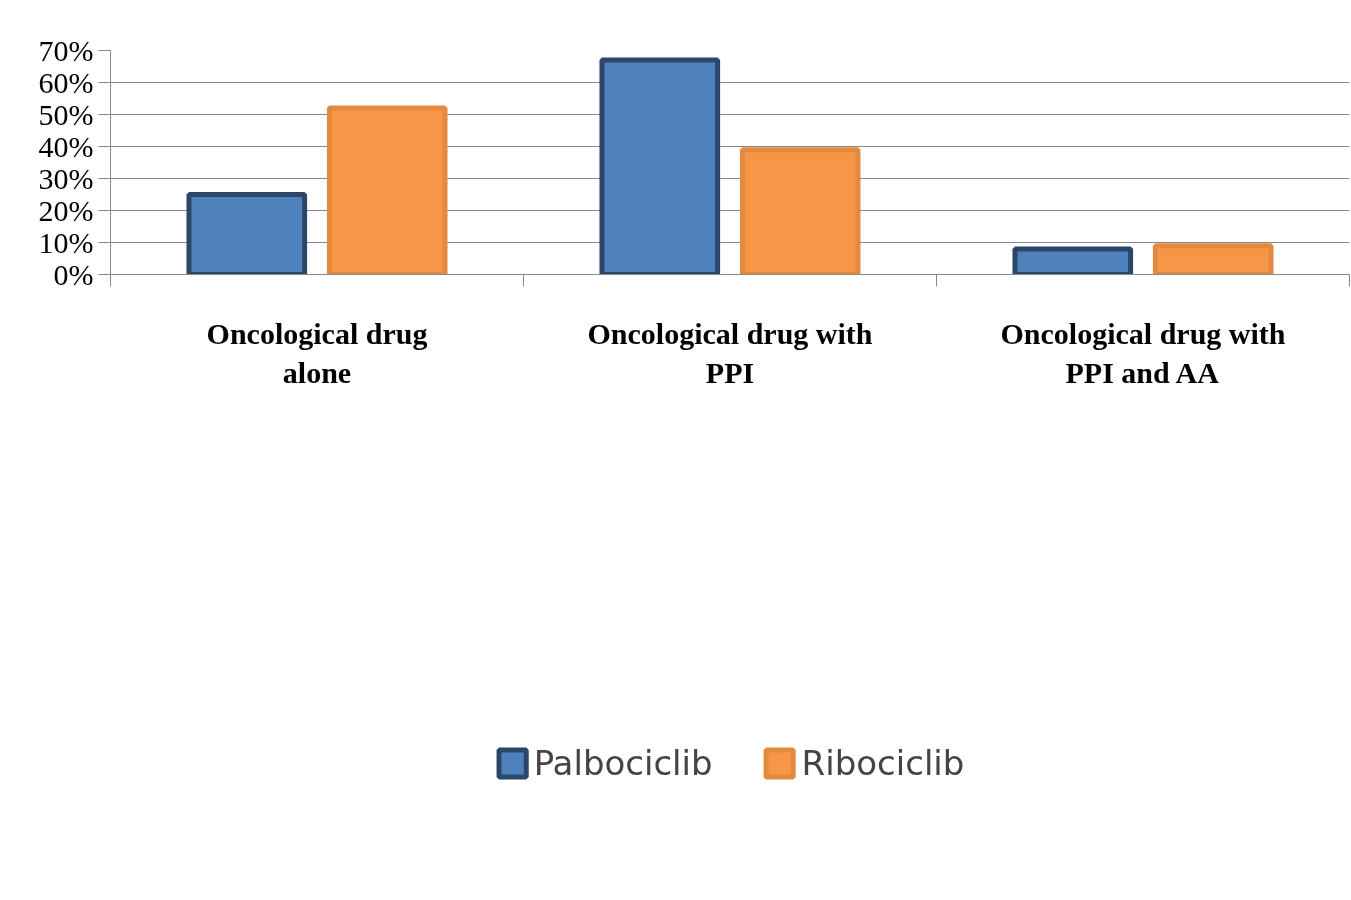 The height and width of the screenshot is (900, 1351). What do you see at coordinates (66, 114) in the screenshot?
I see `y-tick-label: 50%` at bounding box center [66, 114].